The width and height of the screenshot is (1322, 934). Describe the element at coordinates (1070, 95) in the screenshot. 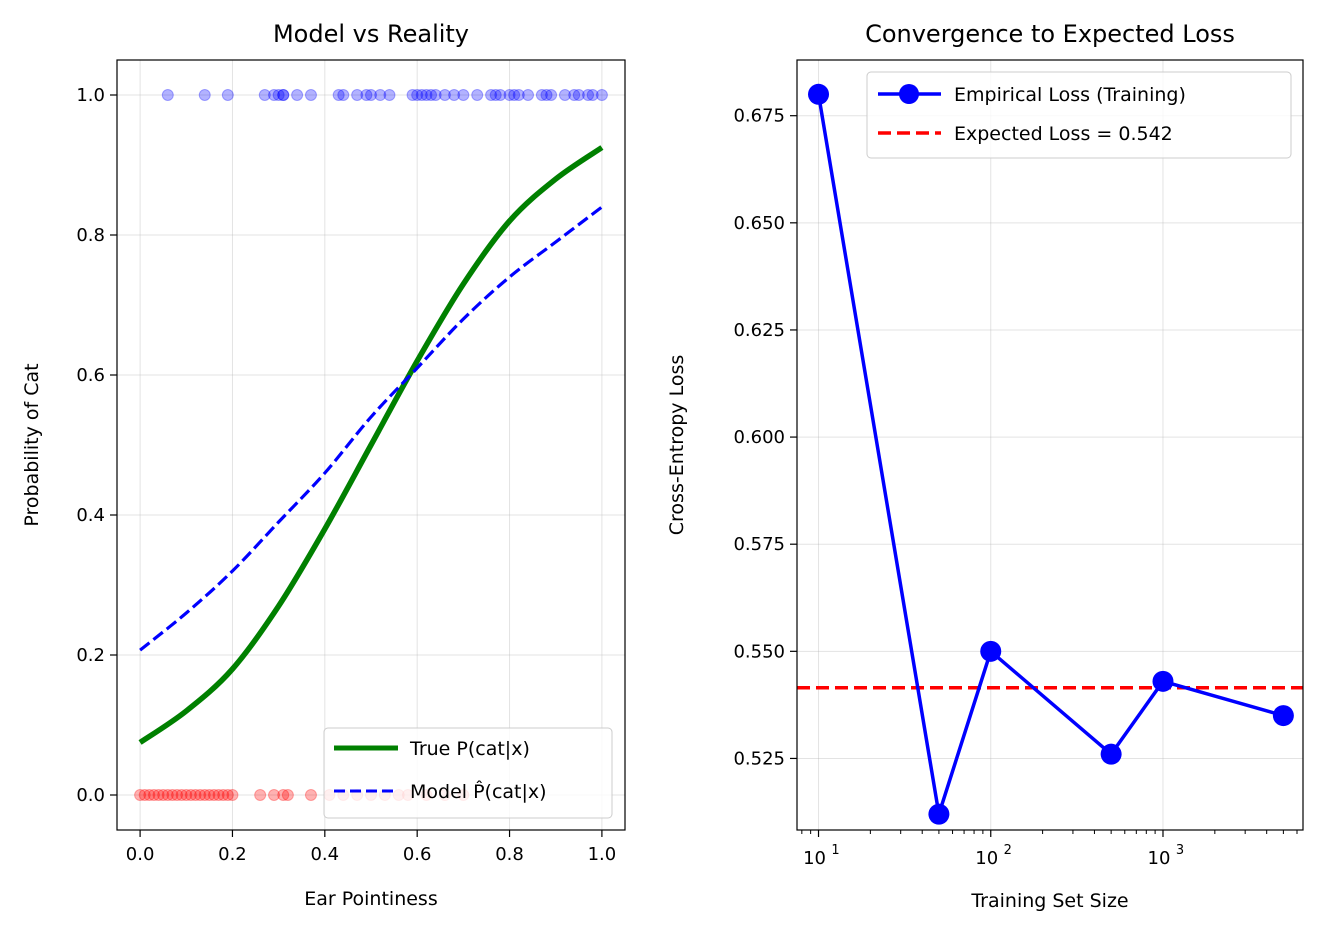

I see `legend-empirical-label: Empirical Loss (Training)` at that location.